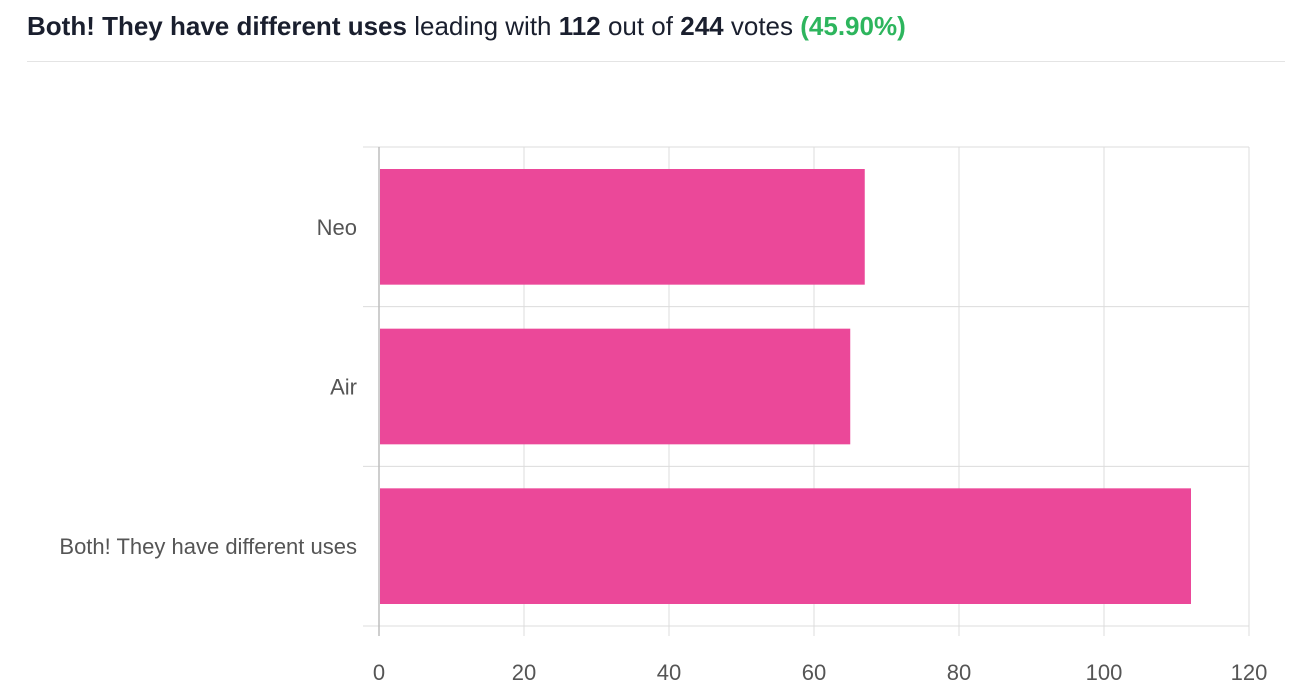 This screenshot has width=1291, height=693. I want to click on votes-word: votes, so click(762, 26).